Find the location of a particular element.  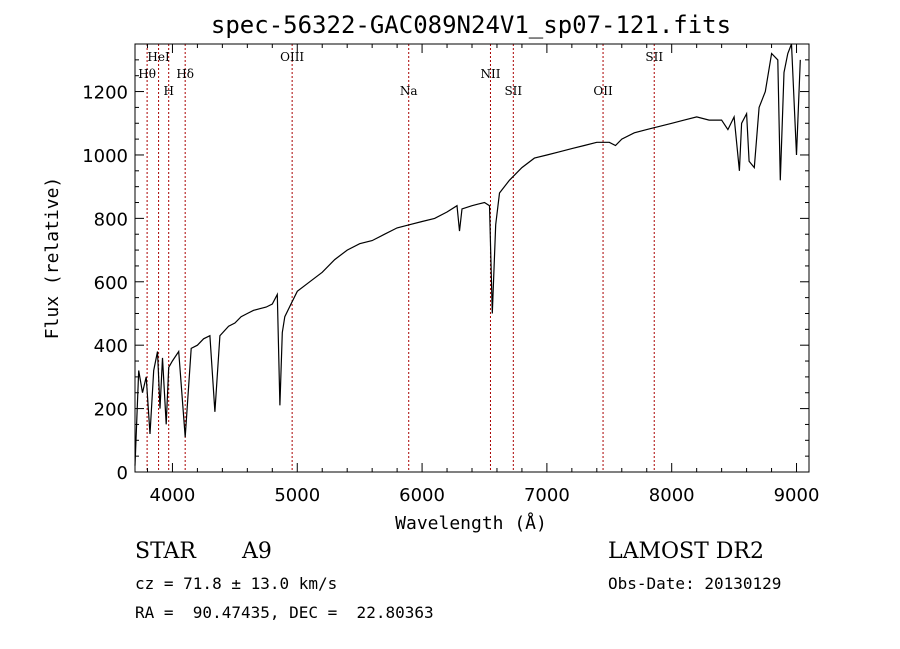

y-axis-label: Flux (relative) is located at coordinates (52, 258).